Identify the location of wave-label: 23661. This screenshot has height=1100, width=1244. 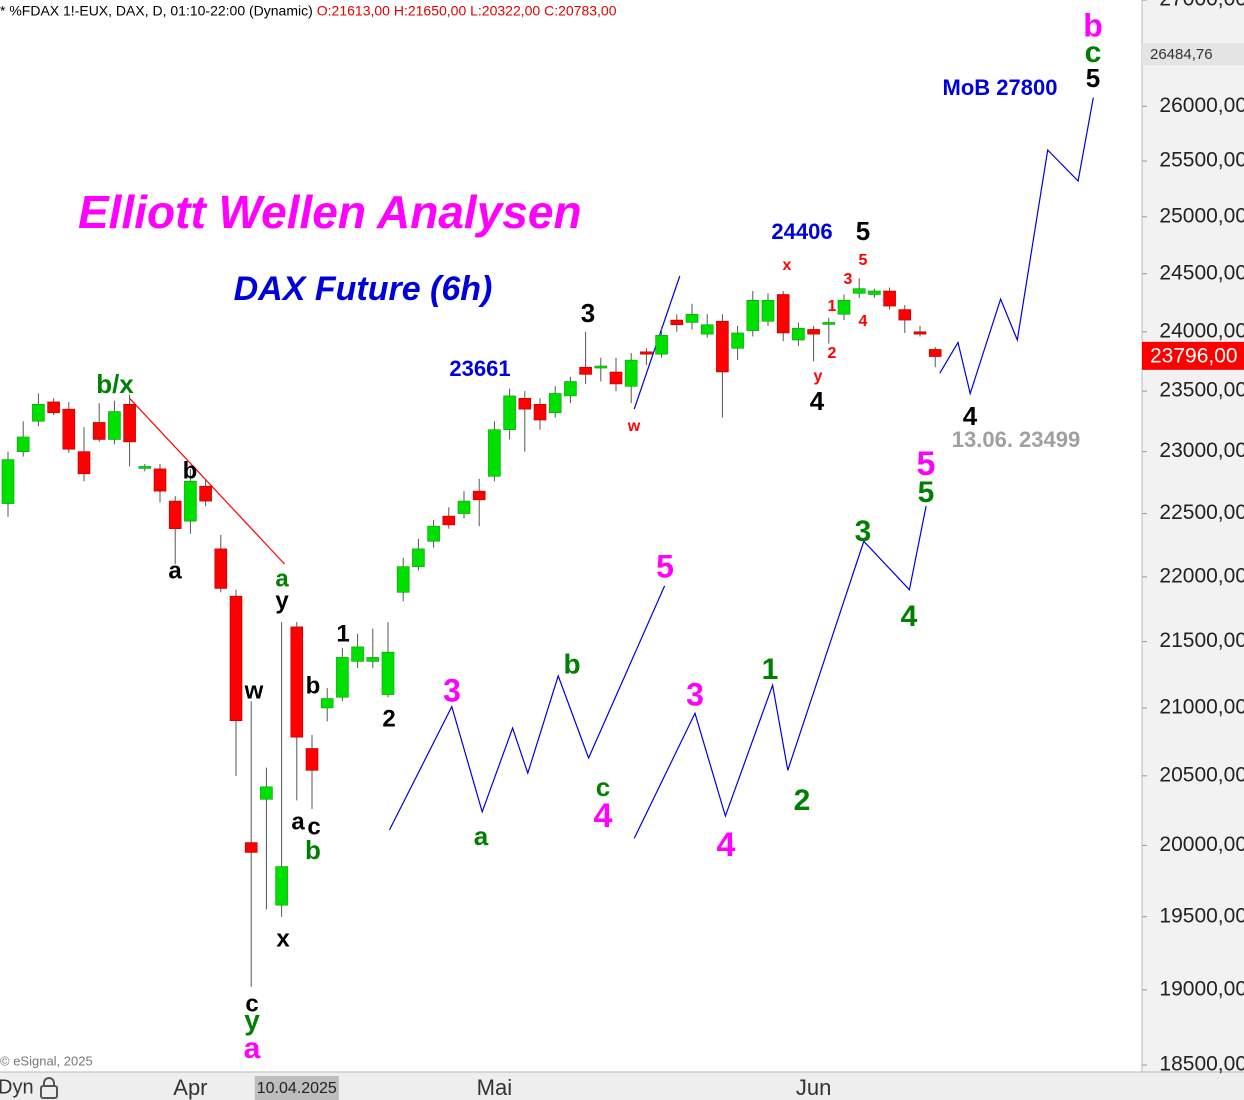
(479, 368).